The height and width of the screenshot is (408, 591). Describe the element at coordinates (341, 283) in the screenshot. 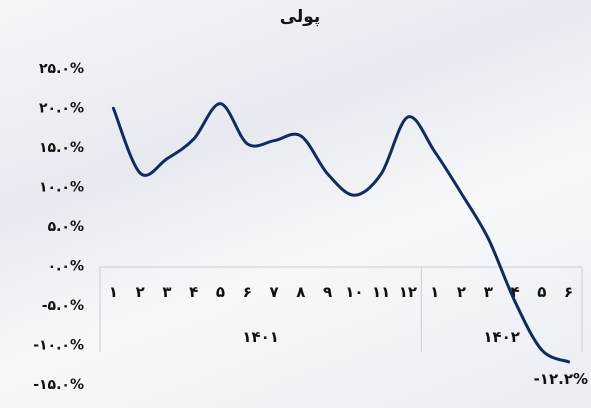

I see `x-axis: ۱ ۲ ۳ ۴ ۵ ۶ ۷ ۸ ۹ ۱۰ ۱۱ ۱۲ ۱ ۲ ۳ ۴ ۵ ۶` at that location.